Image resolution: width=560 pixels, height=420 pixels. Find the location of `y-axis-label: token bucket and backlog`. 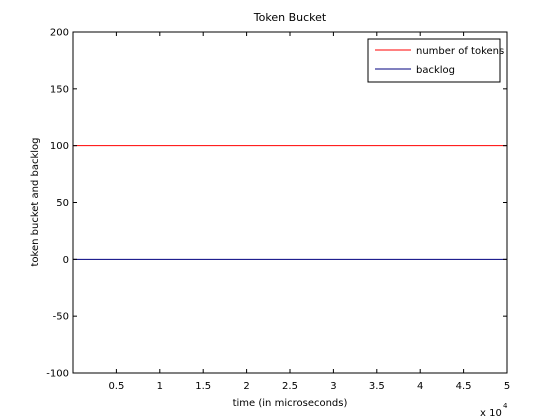

y-axis-label: token bucket and backlog is located at coordinates (35, 201).